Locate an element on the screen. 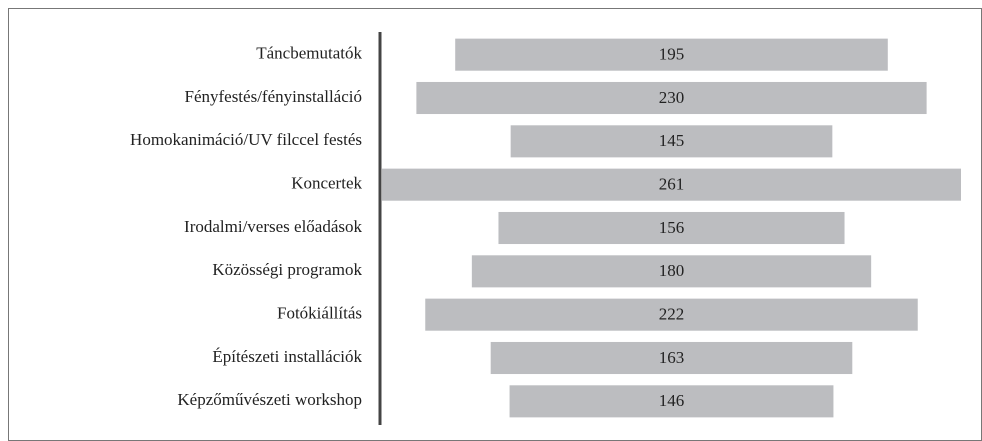 The height and width of the screenshot is (441, 982). value-label: 222 is located at coordinates (672, 314).